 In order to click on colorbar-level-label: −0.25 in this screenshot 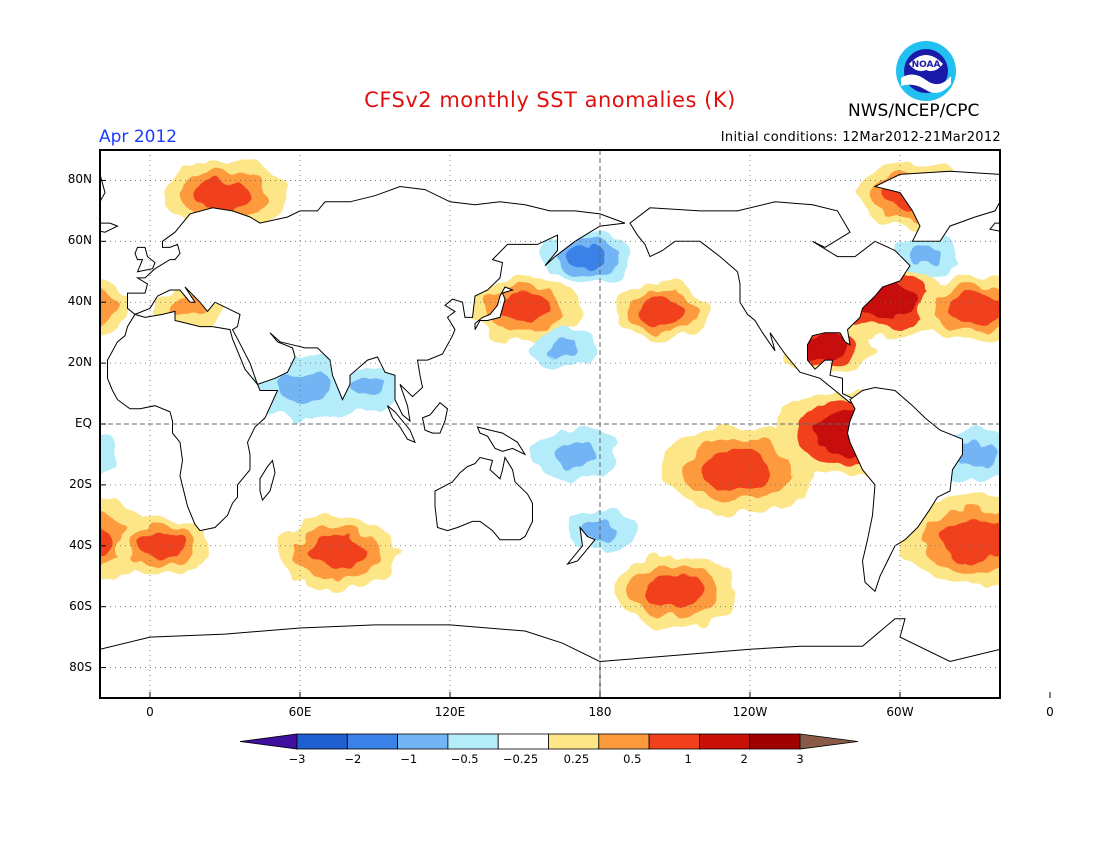, I will do `click(520, 759)`.